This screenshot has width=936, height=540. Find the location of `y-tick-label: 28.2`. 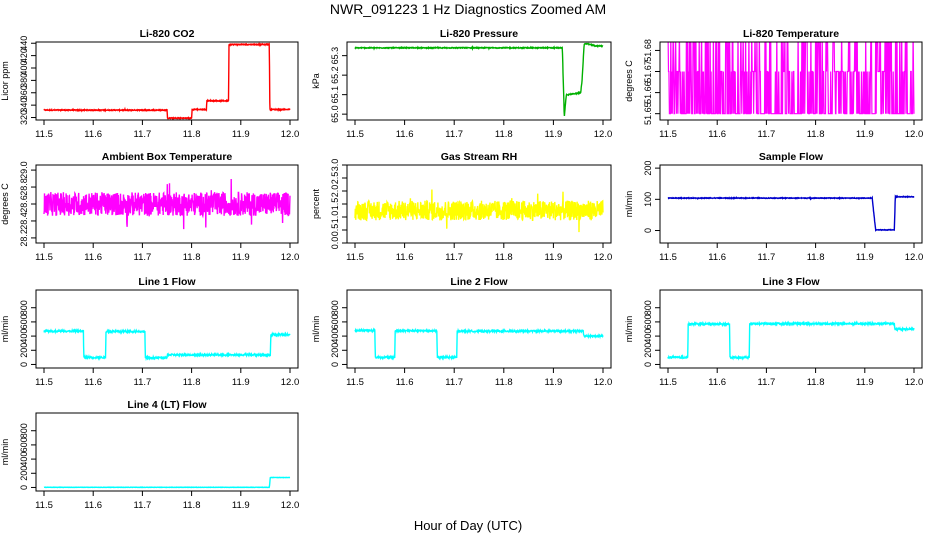

y-tick-label: 28.2 is located at coordinates (24, 238).